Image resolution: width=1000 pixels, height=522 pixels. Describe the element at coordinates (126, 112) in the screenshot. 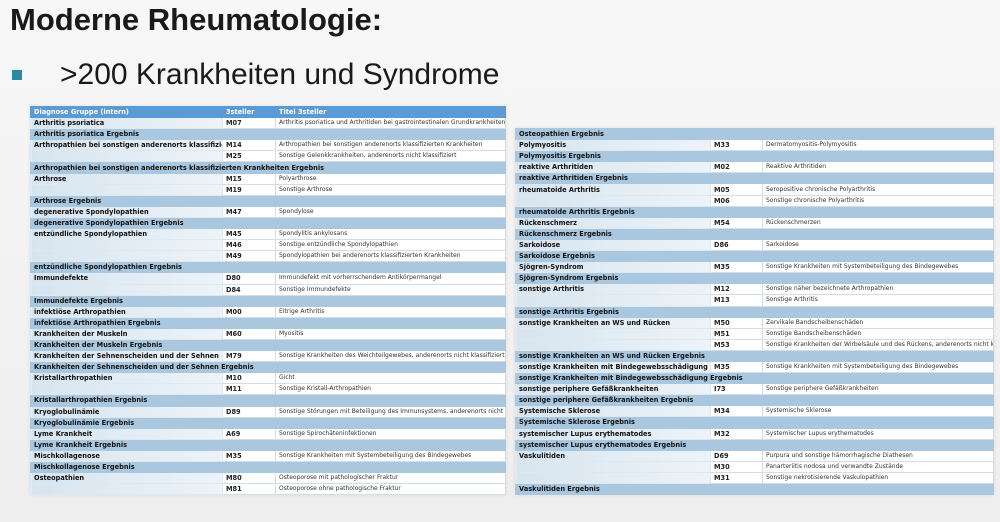

I see `header-group: Diagnose Gruppe (intern)` at that location.